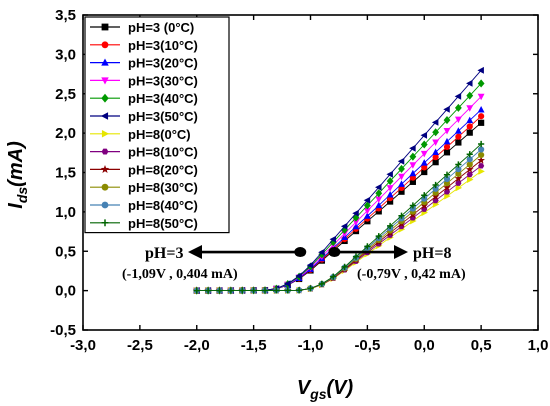 The width and height of the screenshot is (550, 406). I want to click on x-tick-label: 0,0, so click(424, 345).